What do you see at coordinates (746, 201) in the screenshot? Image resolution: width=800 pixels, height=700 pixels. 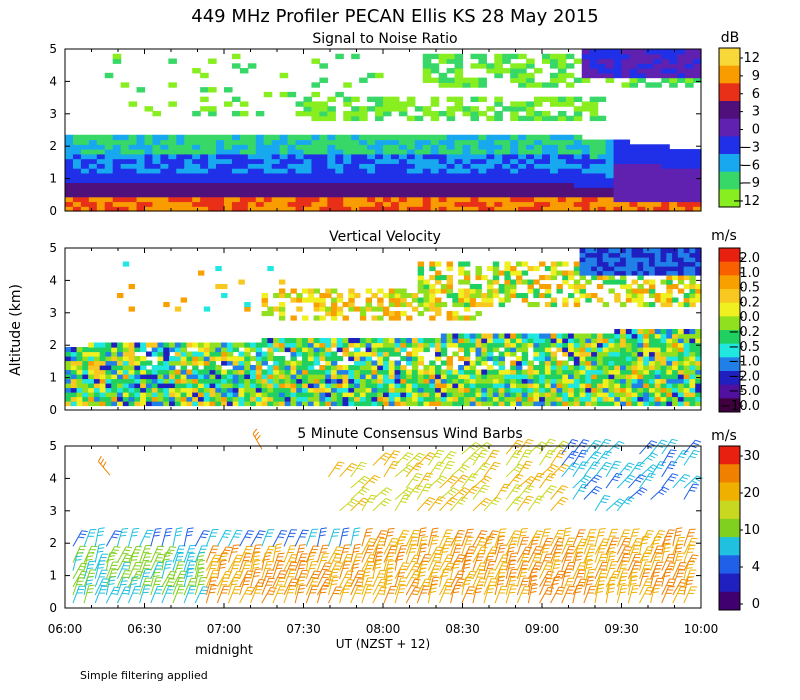 I see `colorbar-label: −12` at bounding box center [746, 201].